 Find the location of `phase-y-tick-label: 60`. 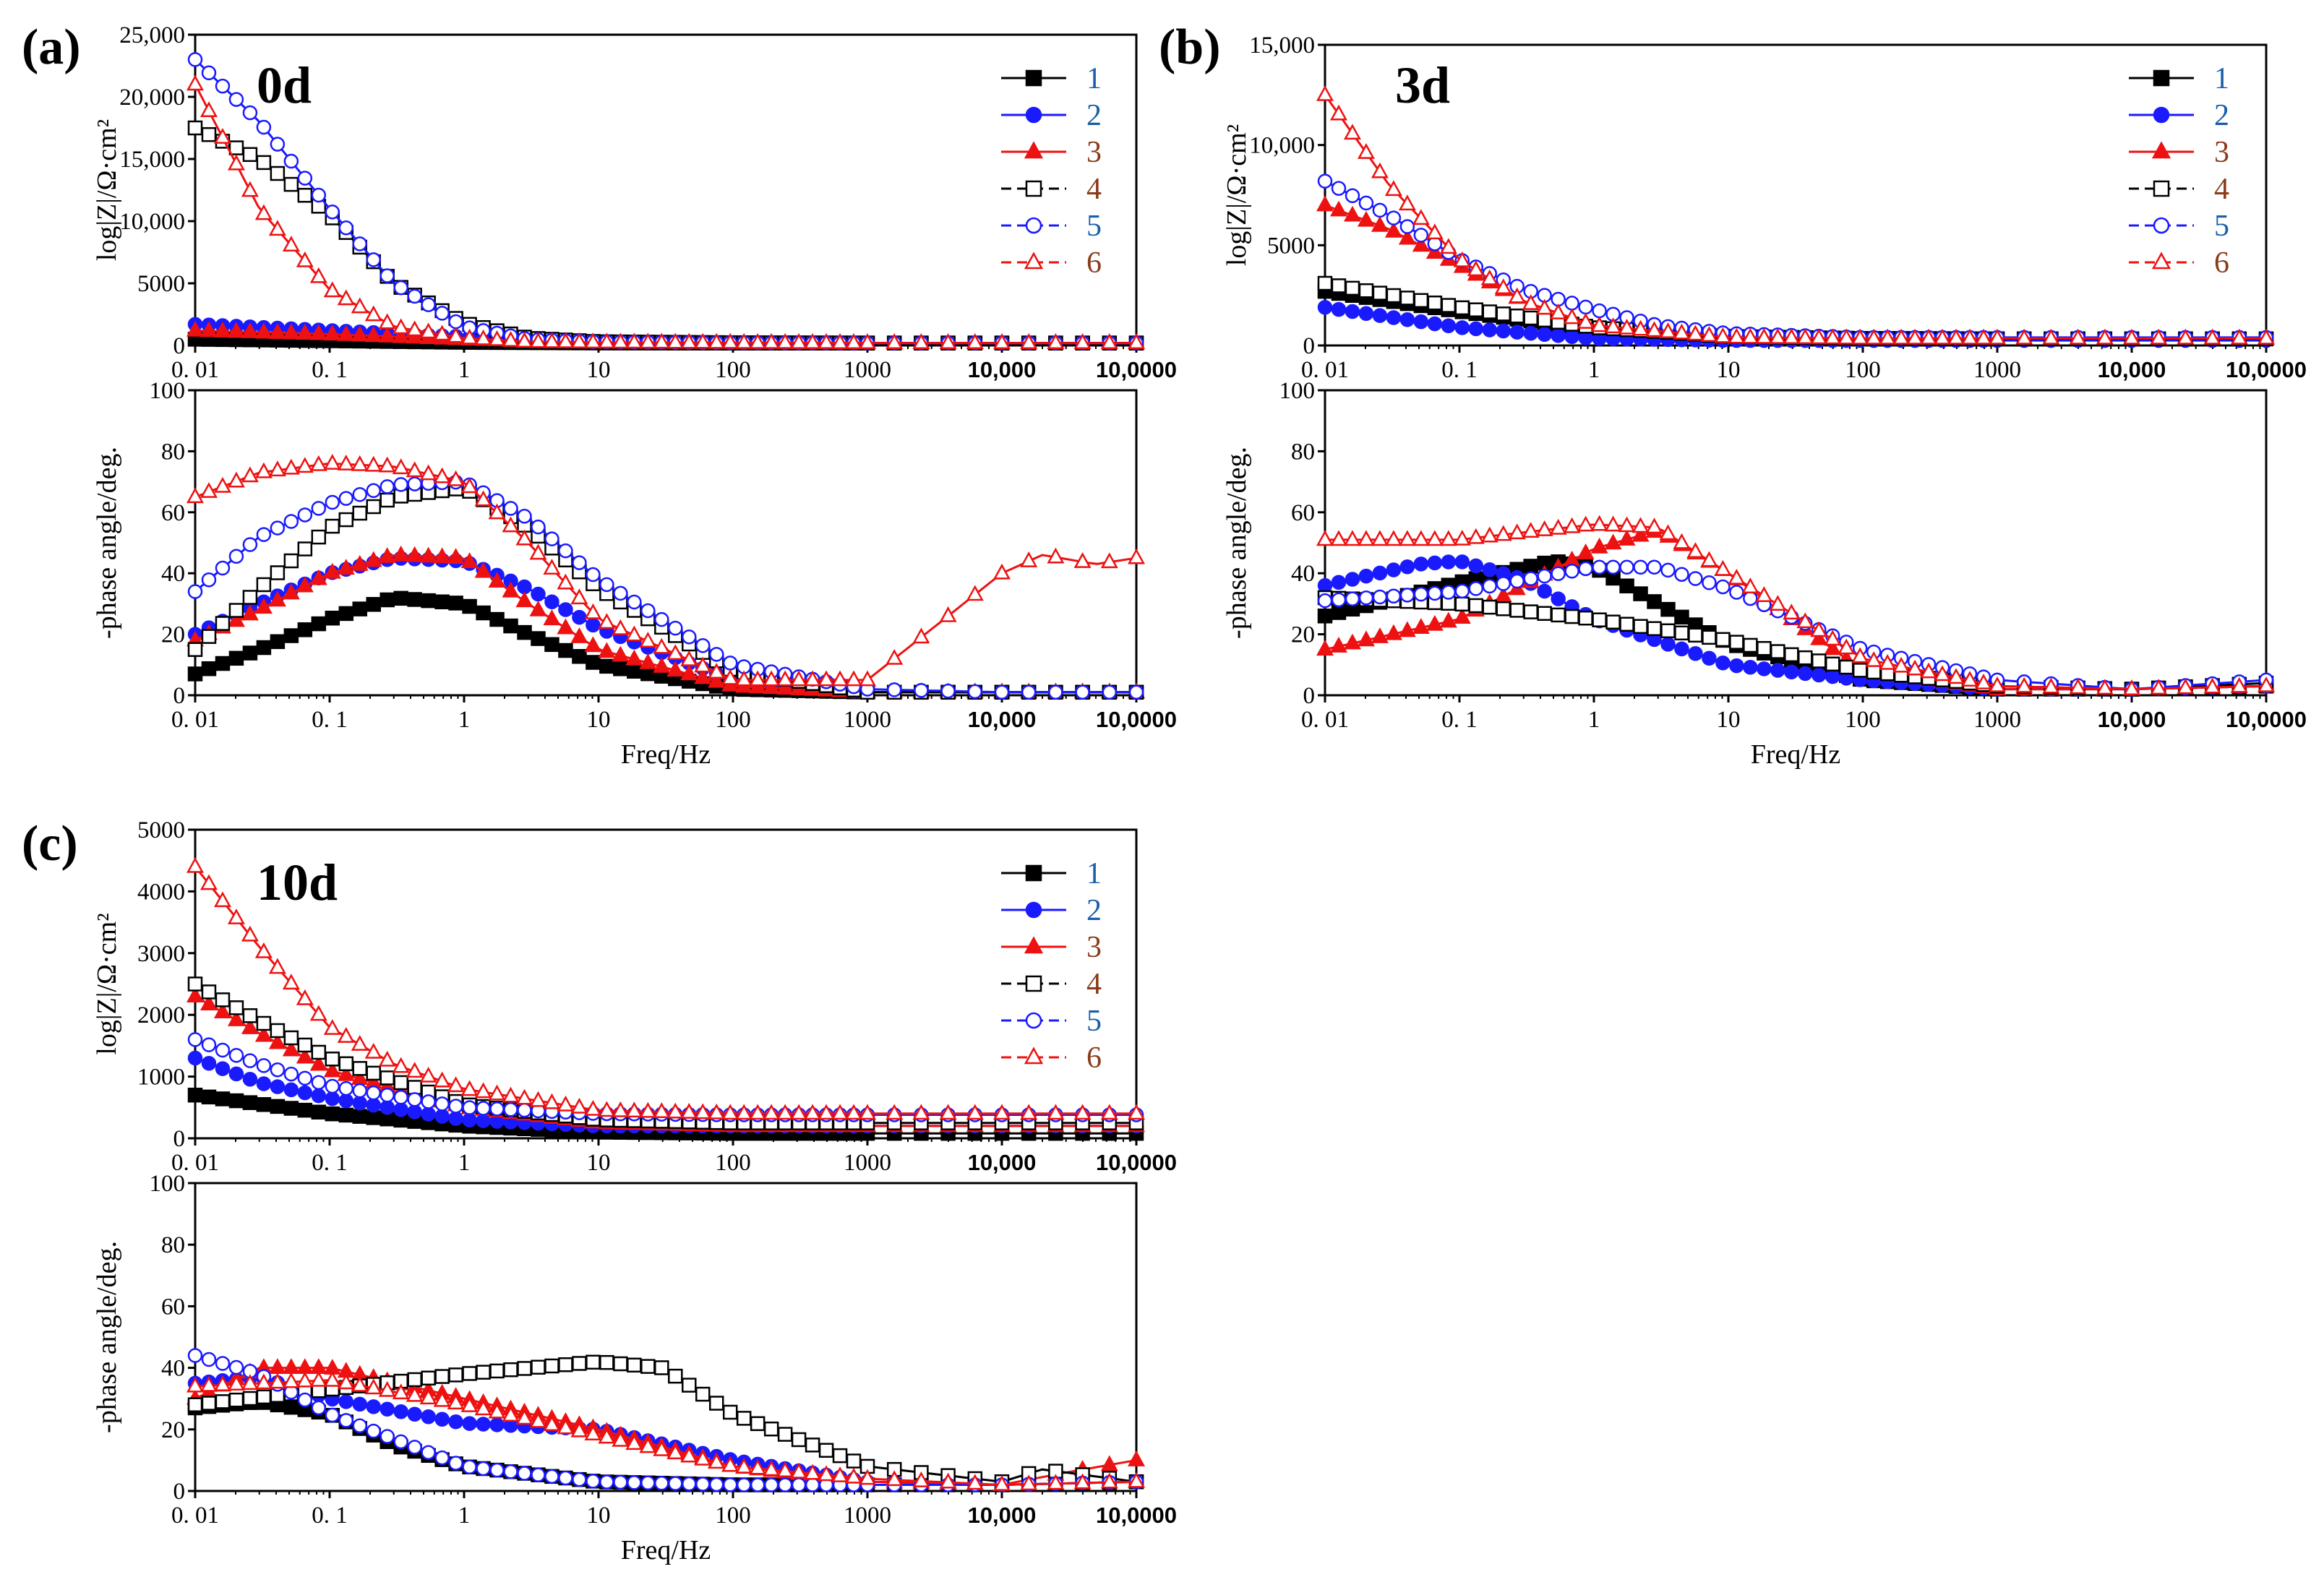

phase-y-tick-label: 60 is located at coordinates (1303, 513).